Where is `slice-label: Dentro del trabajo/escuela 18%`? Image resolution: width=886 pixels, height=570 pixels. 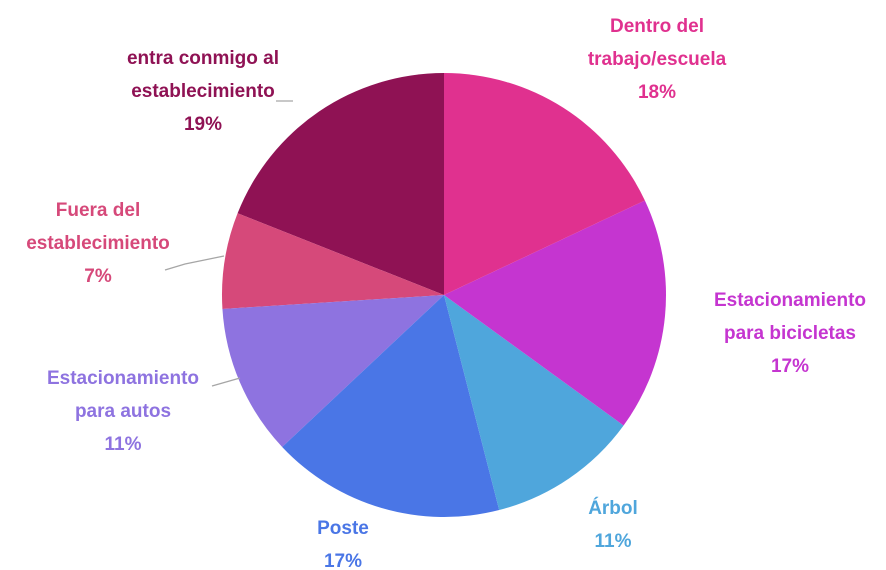 slice-label: Dentro del trabajo/escuela 18% is located at coordinates (657, 59).